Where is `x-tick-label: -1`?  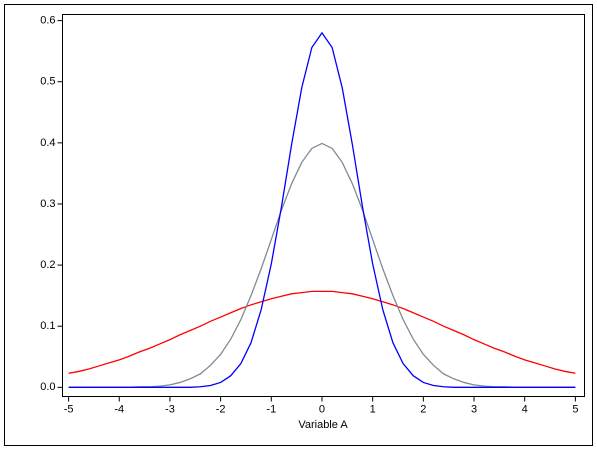
x-tick-label: -1 is located at coordinates (271, 409).